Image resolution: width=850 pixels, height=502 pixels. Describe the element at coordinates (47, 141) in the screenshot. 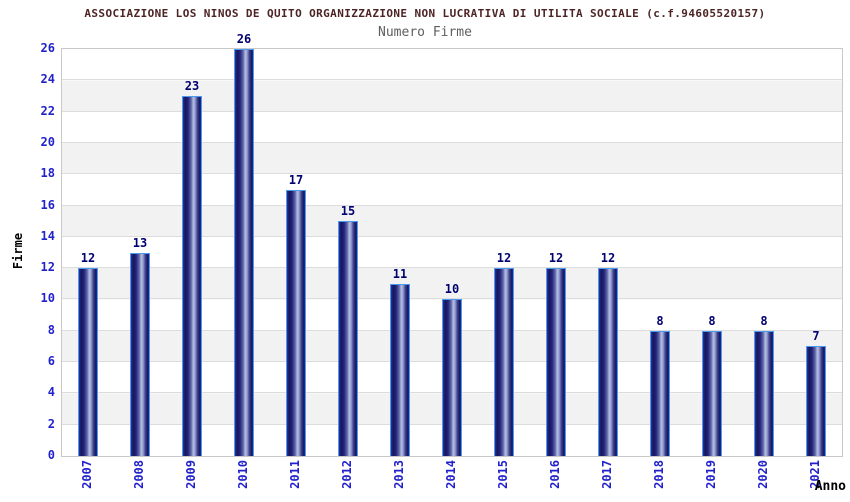

I see `y-tick-label: 20` at that location.